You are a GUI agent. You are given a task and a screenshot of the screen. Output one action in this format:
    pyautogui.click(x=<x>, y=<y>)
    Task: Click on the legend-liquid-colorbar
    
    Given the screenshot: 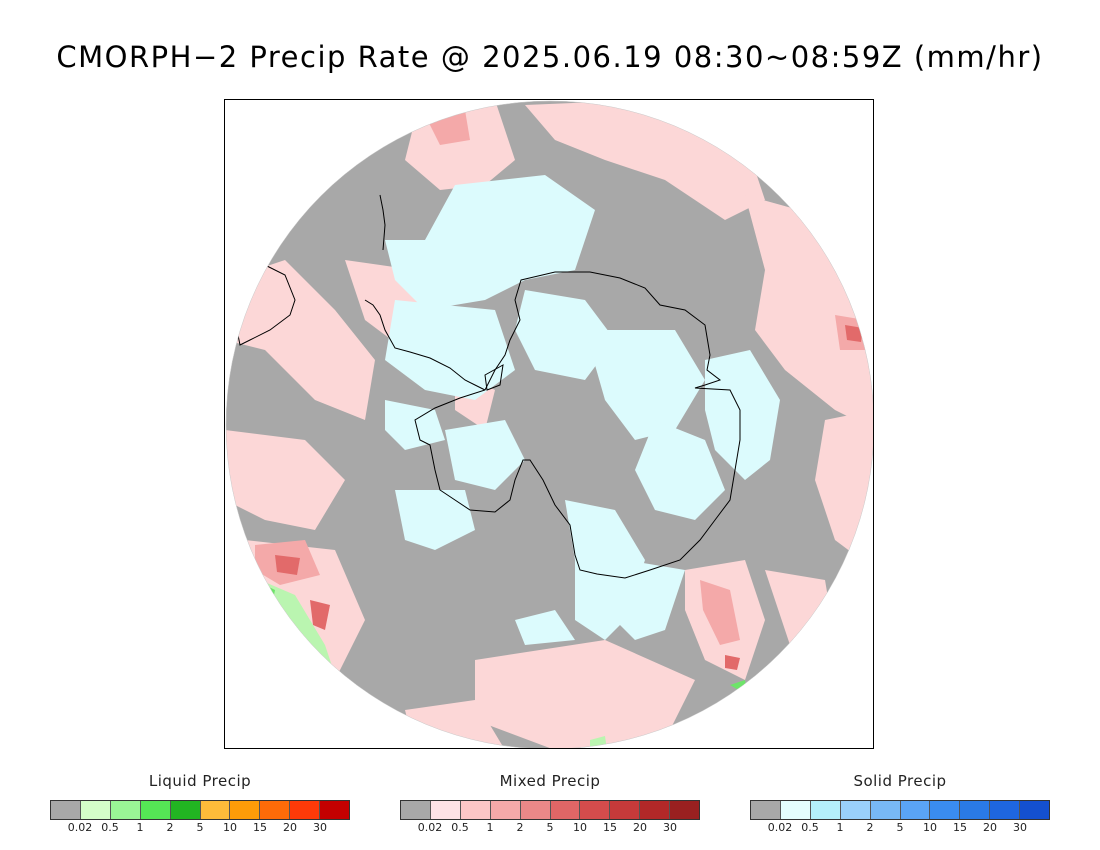 What is the action you would take?
    pyautogui.click(x=200, y=810)
    